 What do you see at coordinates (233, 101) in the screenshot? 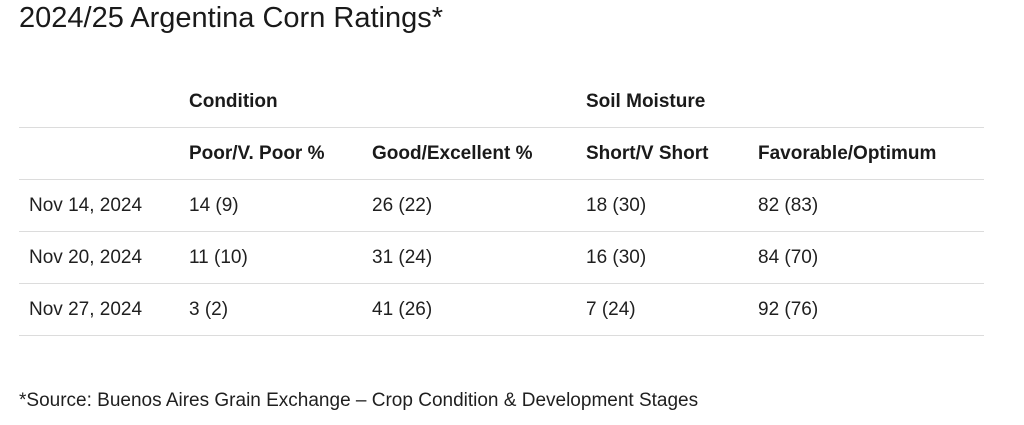
I see `group-header-condition: Condition` at bounding box center [233, 101].